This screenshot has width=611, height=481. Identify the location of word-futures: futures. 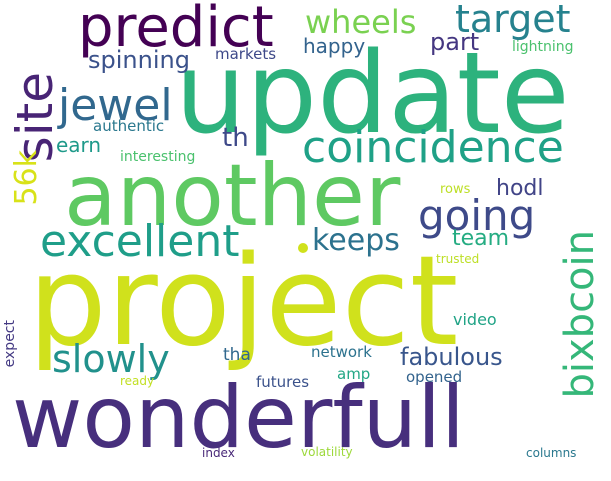
(283, 382).